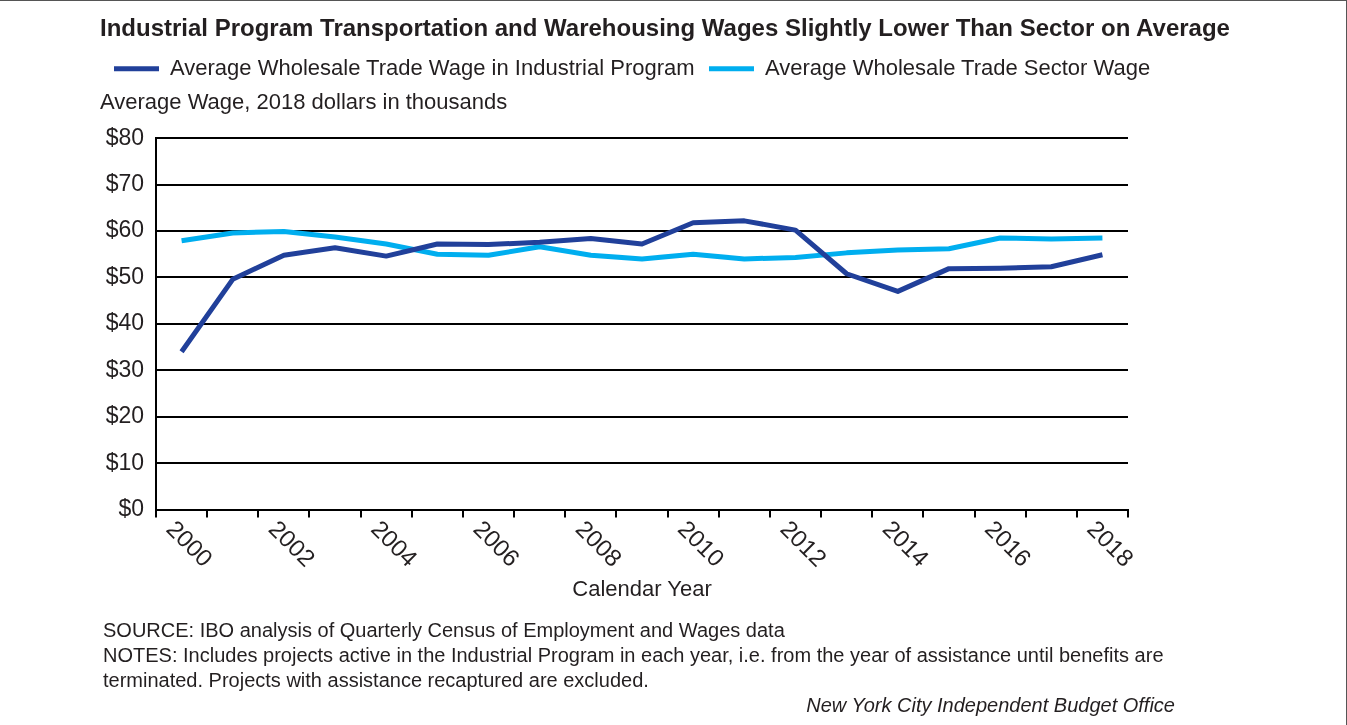 The height and width of the screenshot is (725, 1347). What do you see at coordinates (304, 102) in the screenshot?
I see `y-axis-title: Average Wage, 2018 dollars in thousands` at bounding box center [304, 102].